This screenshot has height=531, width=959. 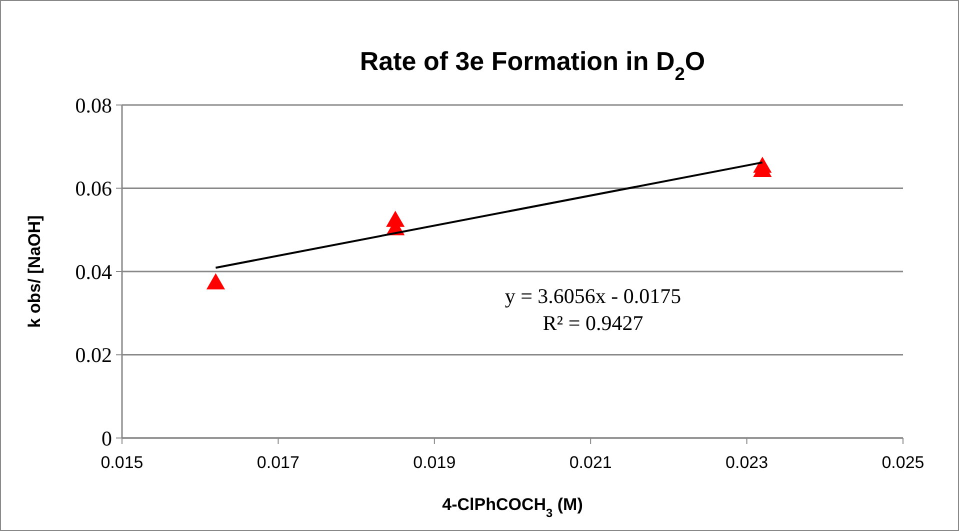 I want to click on annotation: R² = 0.9427, so click(x=593, y=323).